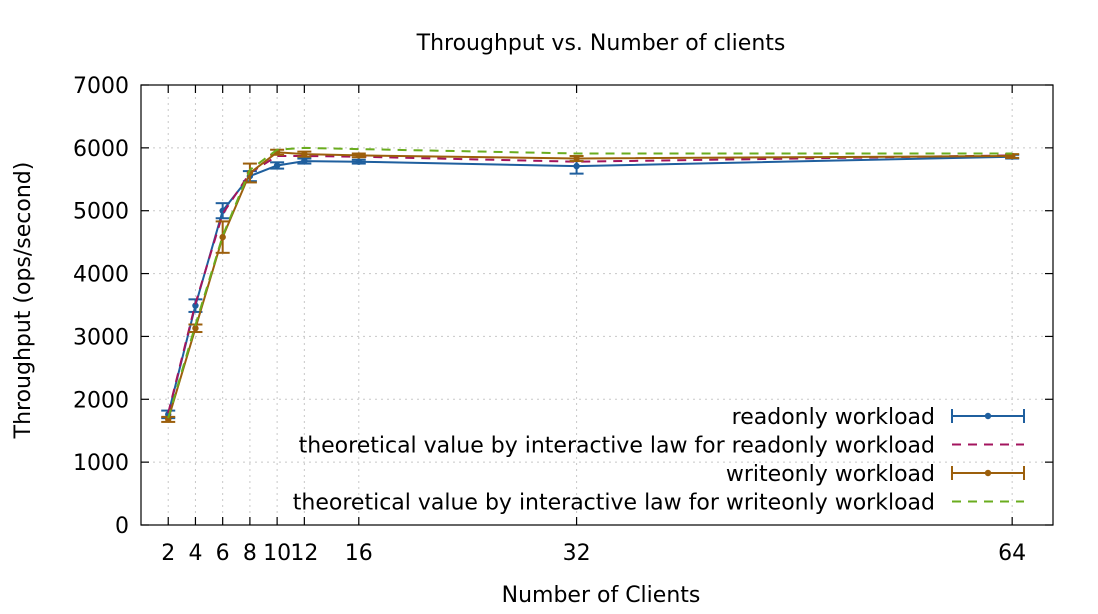 The height and width of the screenshot is (614, 1098). Describe the element at coordinates (1012, 553) in the screenshot. I see `x-tick-label: 64` at that location.